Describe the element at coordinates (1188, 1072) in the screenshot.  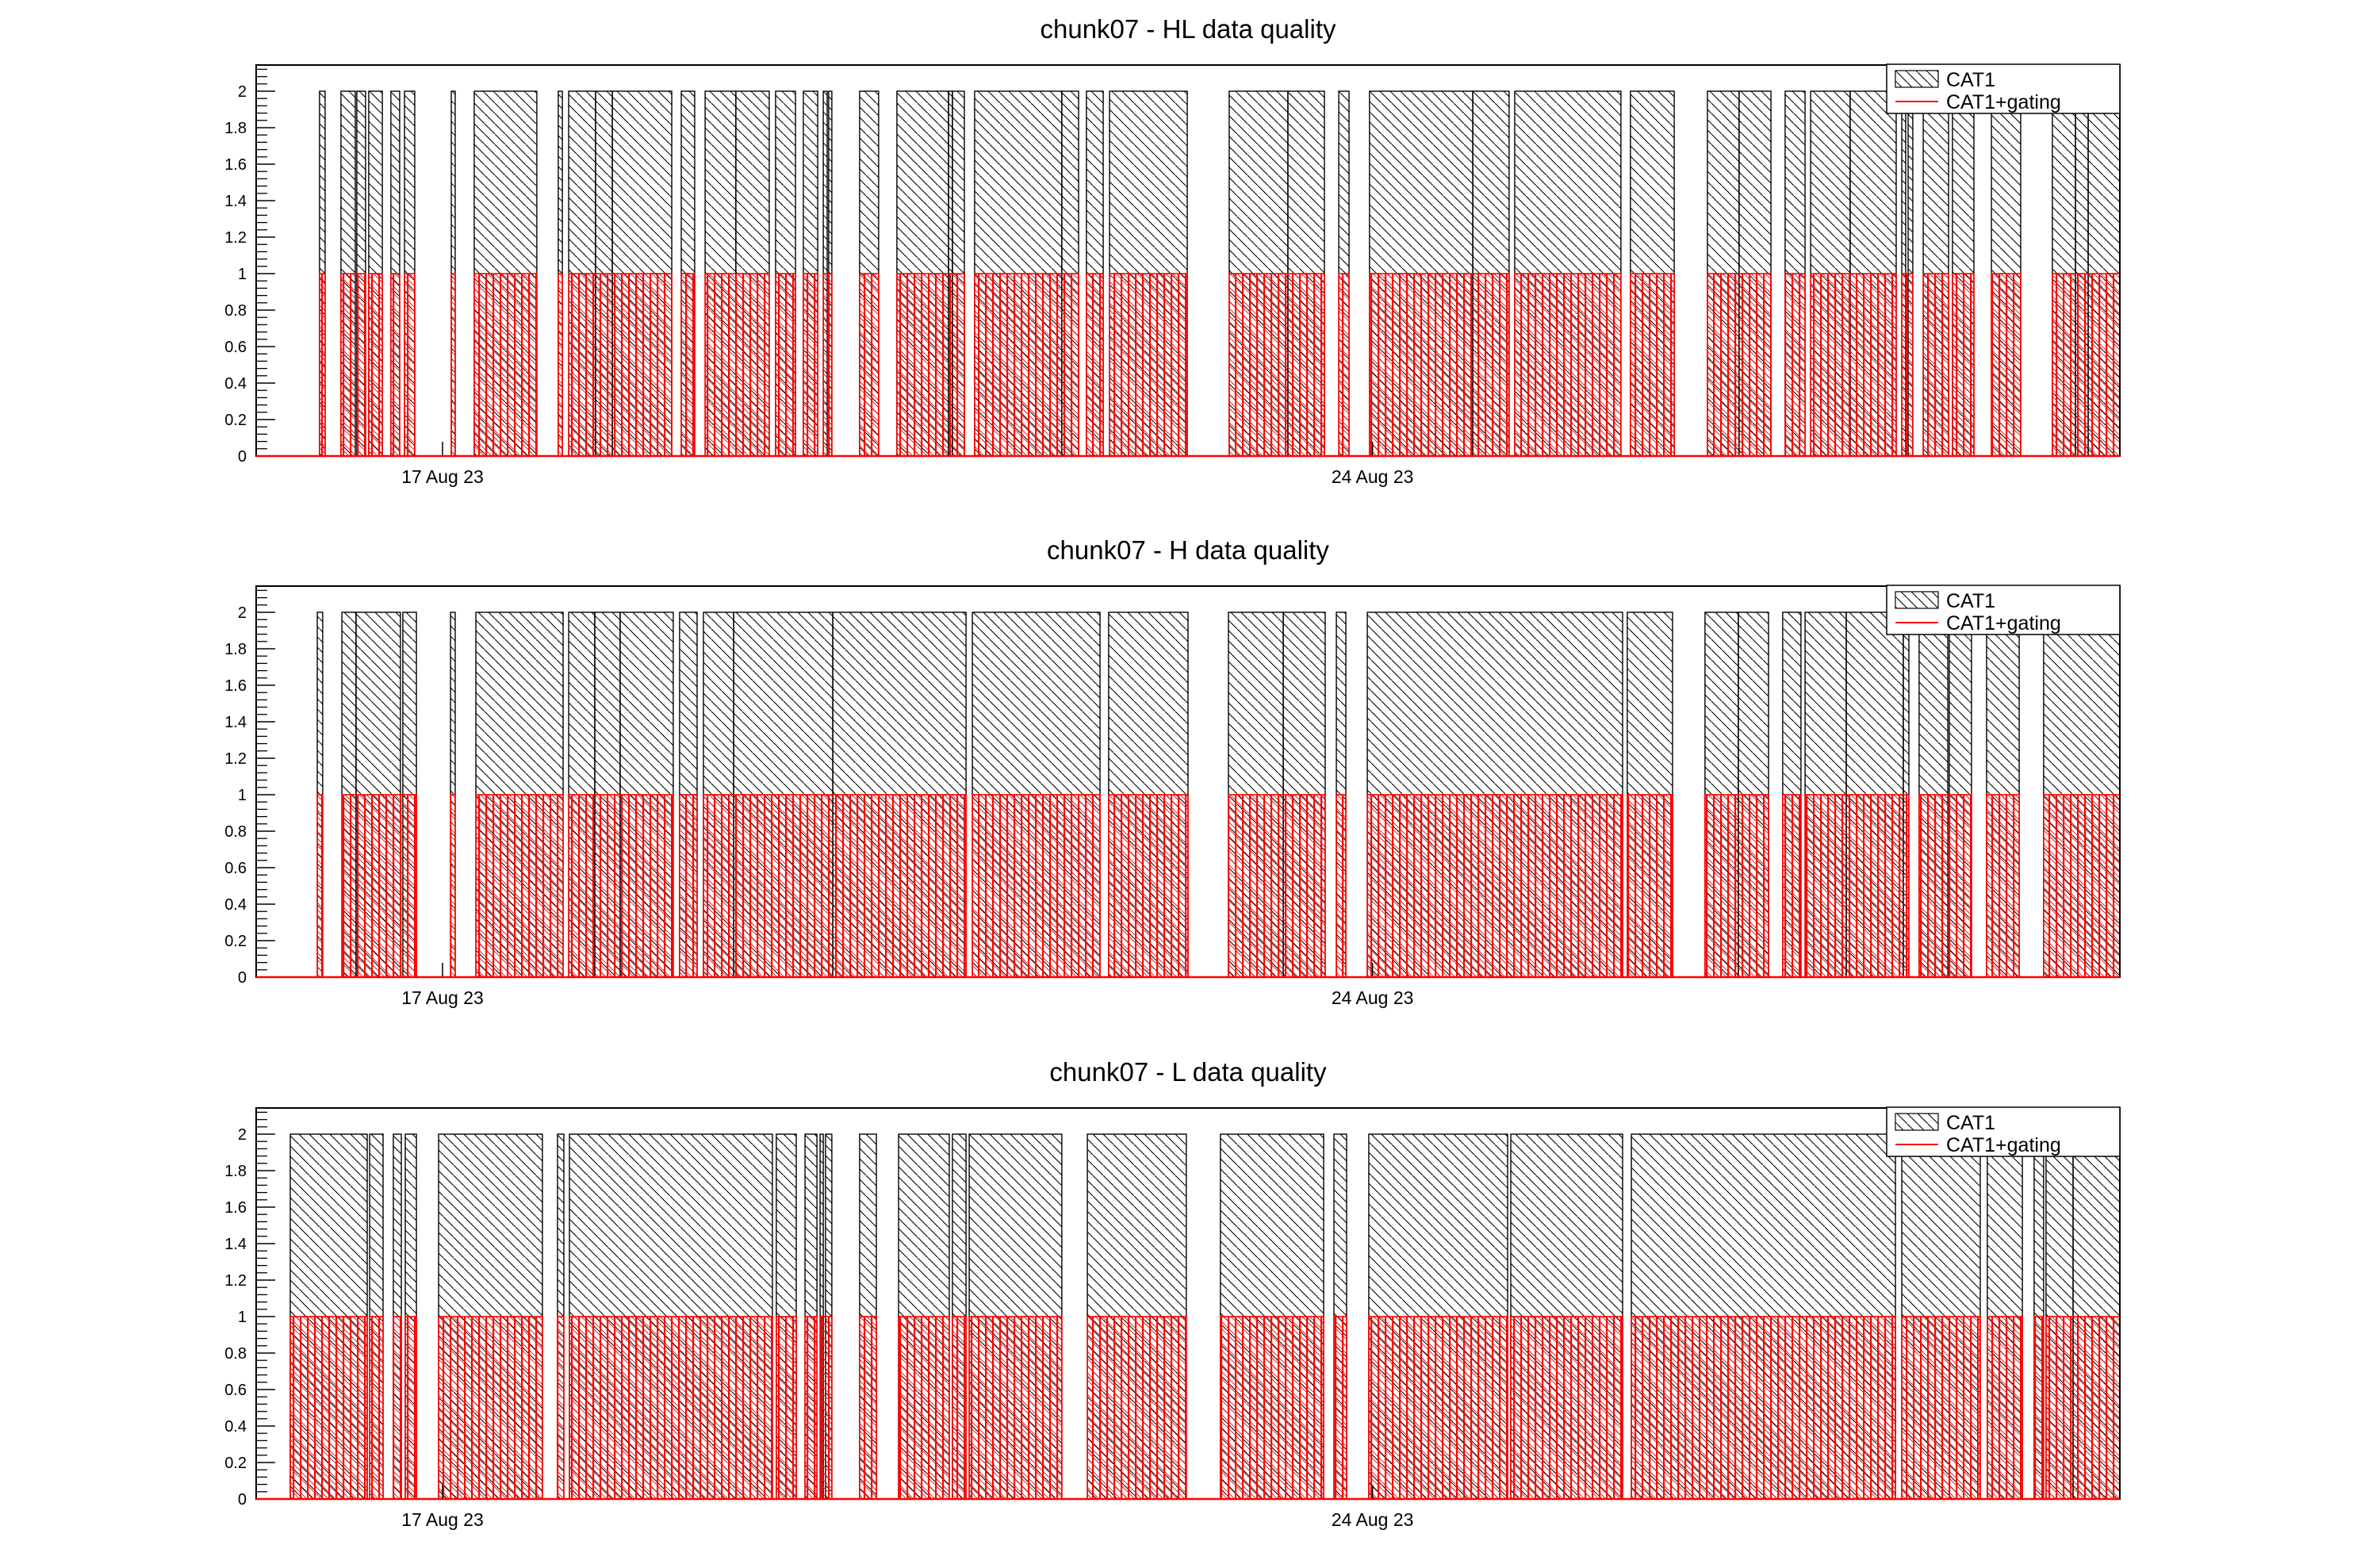
I see `chart-title: chunk07 - L data quality` at that location.